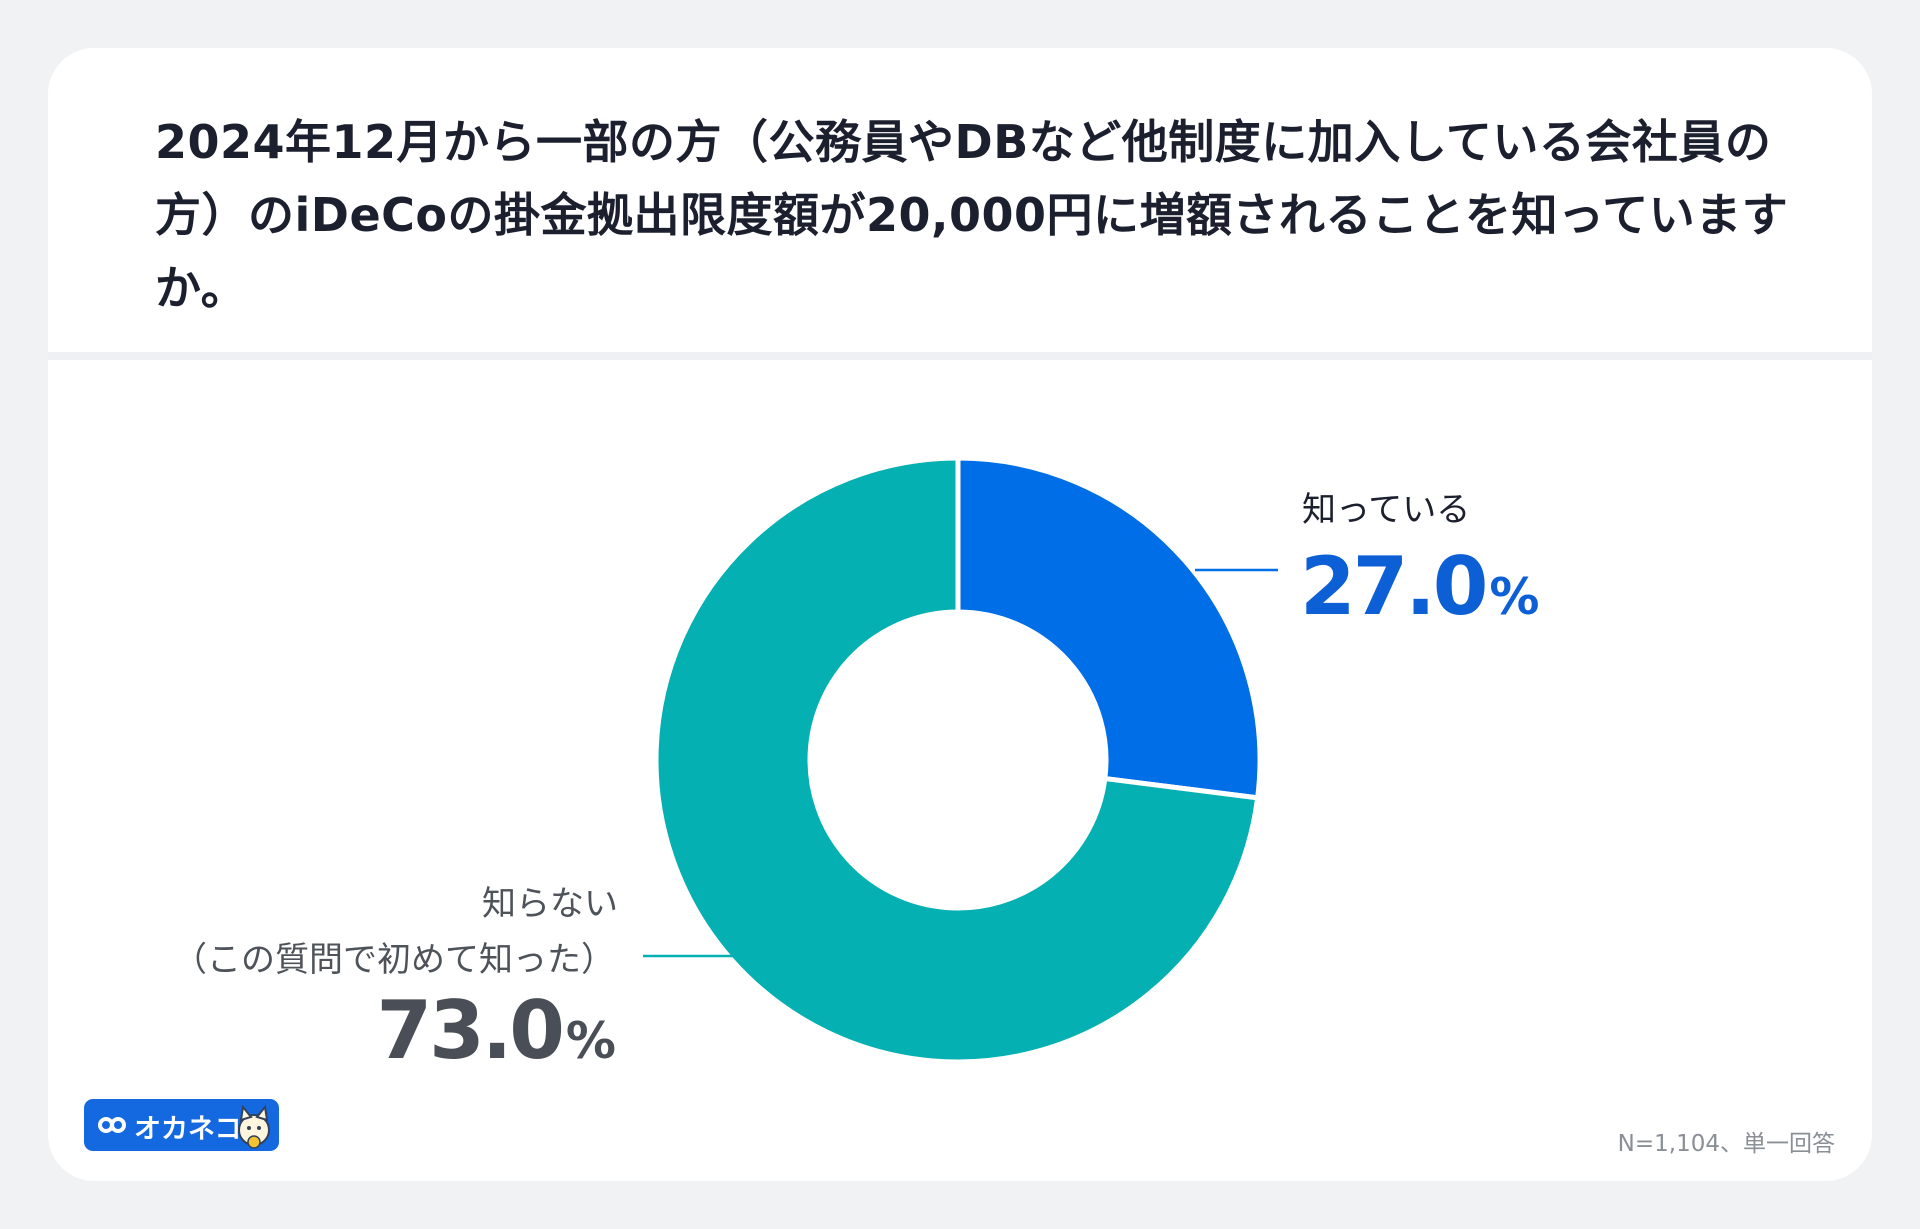 This screenshot has height=1229, width=1920. What do you see at coordinates (254, 1126) in the screenshot?
I see `cat-mascot-icon` at bounding box center [254, 1126].